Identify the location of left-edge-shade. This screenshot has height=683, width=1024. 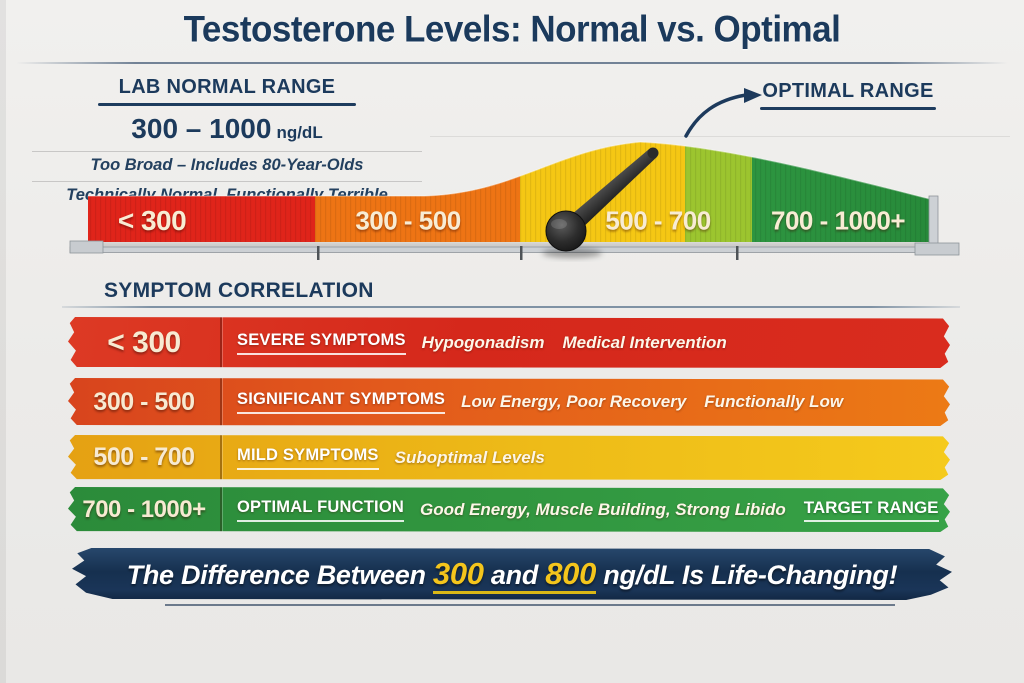
(3, 341).